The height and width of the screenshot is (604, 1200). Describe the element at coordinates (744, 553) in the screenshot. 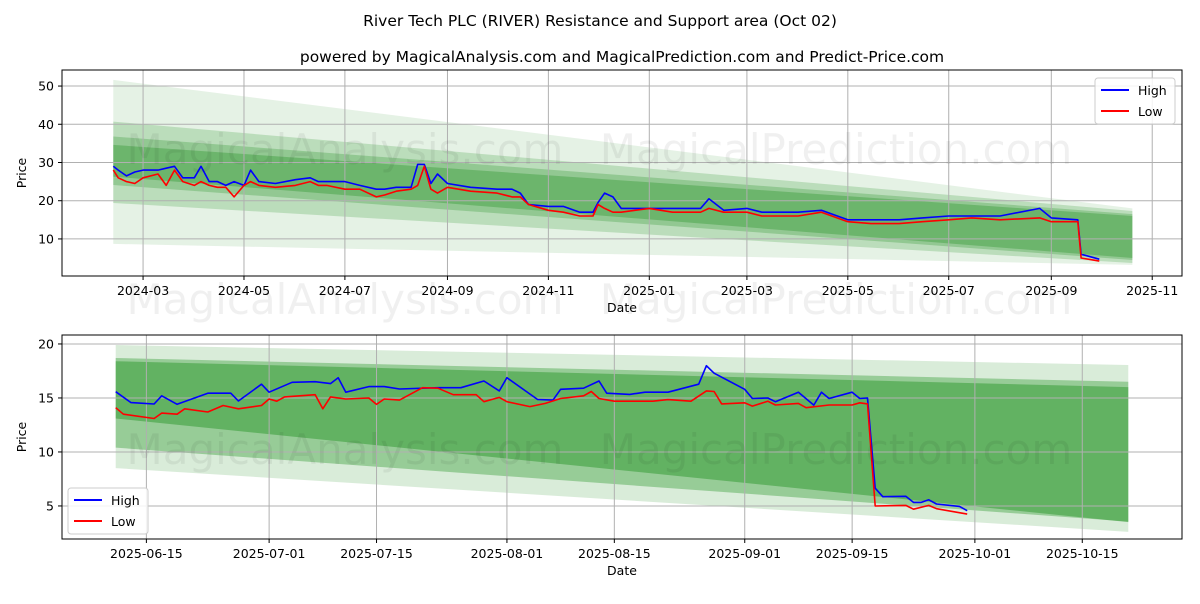

I see `x-tick-label: 2025-09-01` at that location.